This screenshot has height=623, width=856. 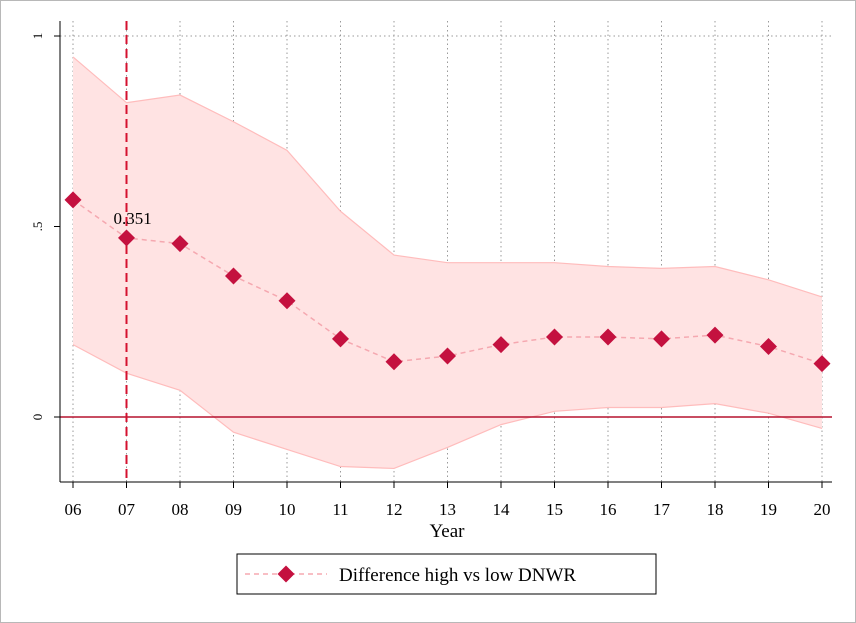 What do you see at coordinates (37, 417) in the screenshot?
I see `y-tick-label: 0` at bounding box center [37, 417].